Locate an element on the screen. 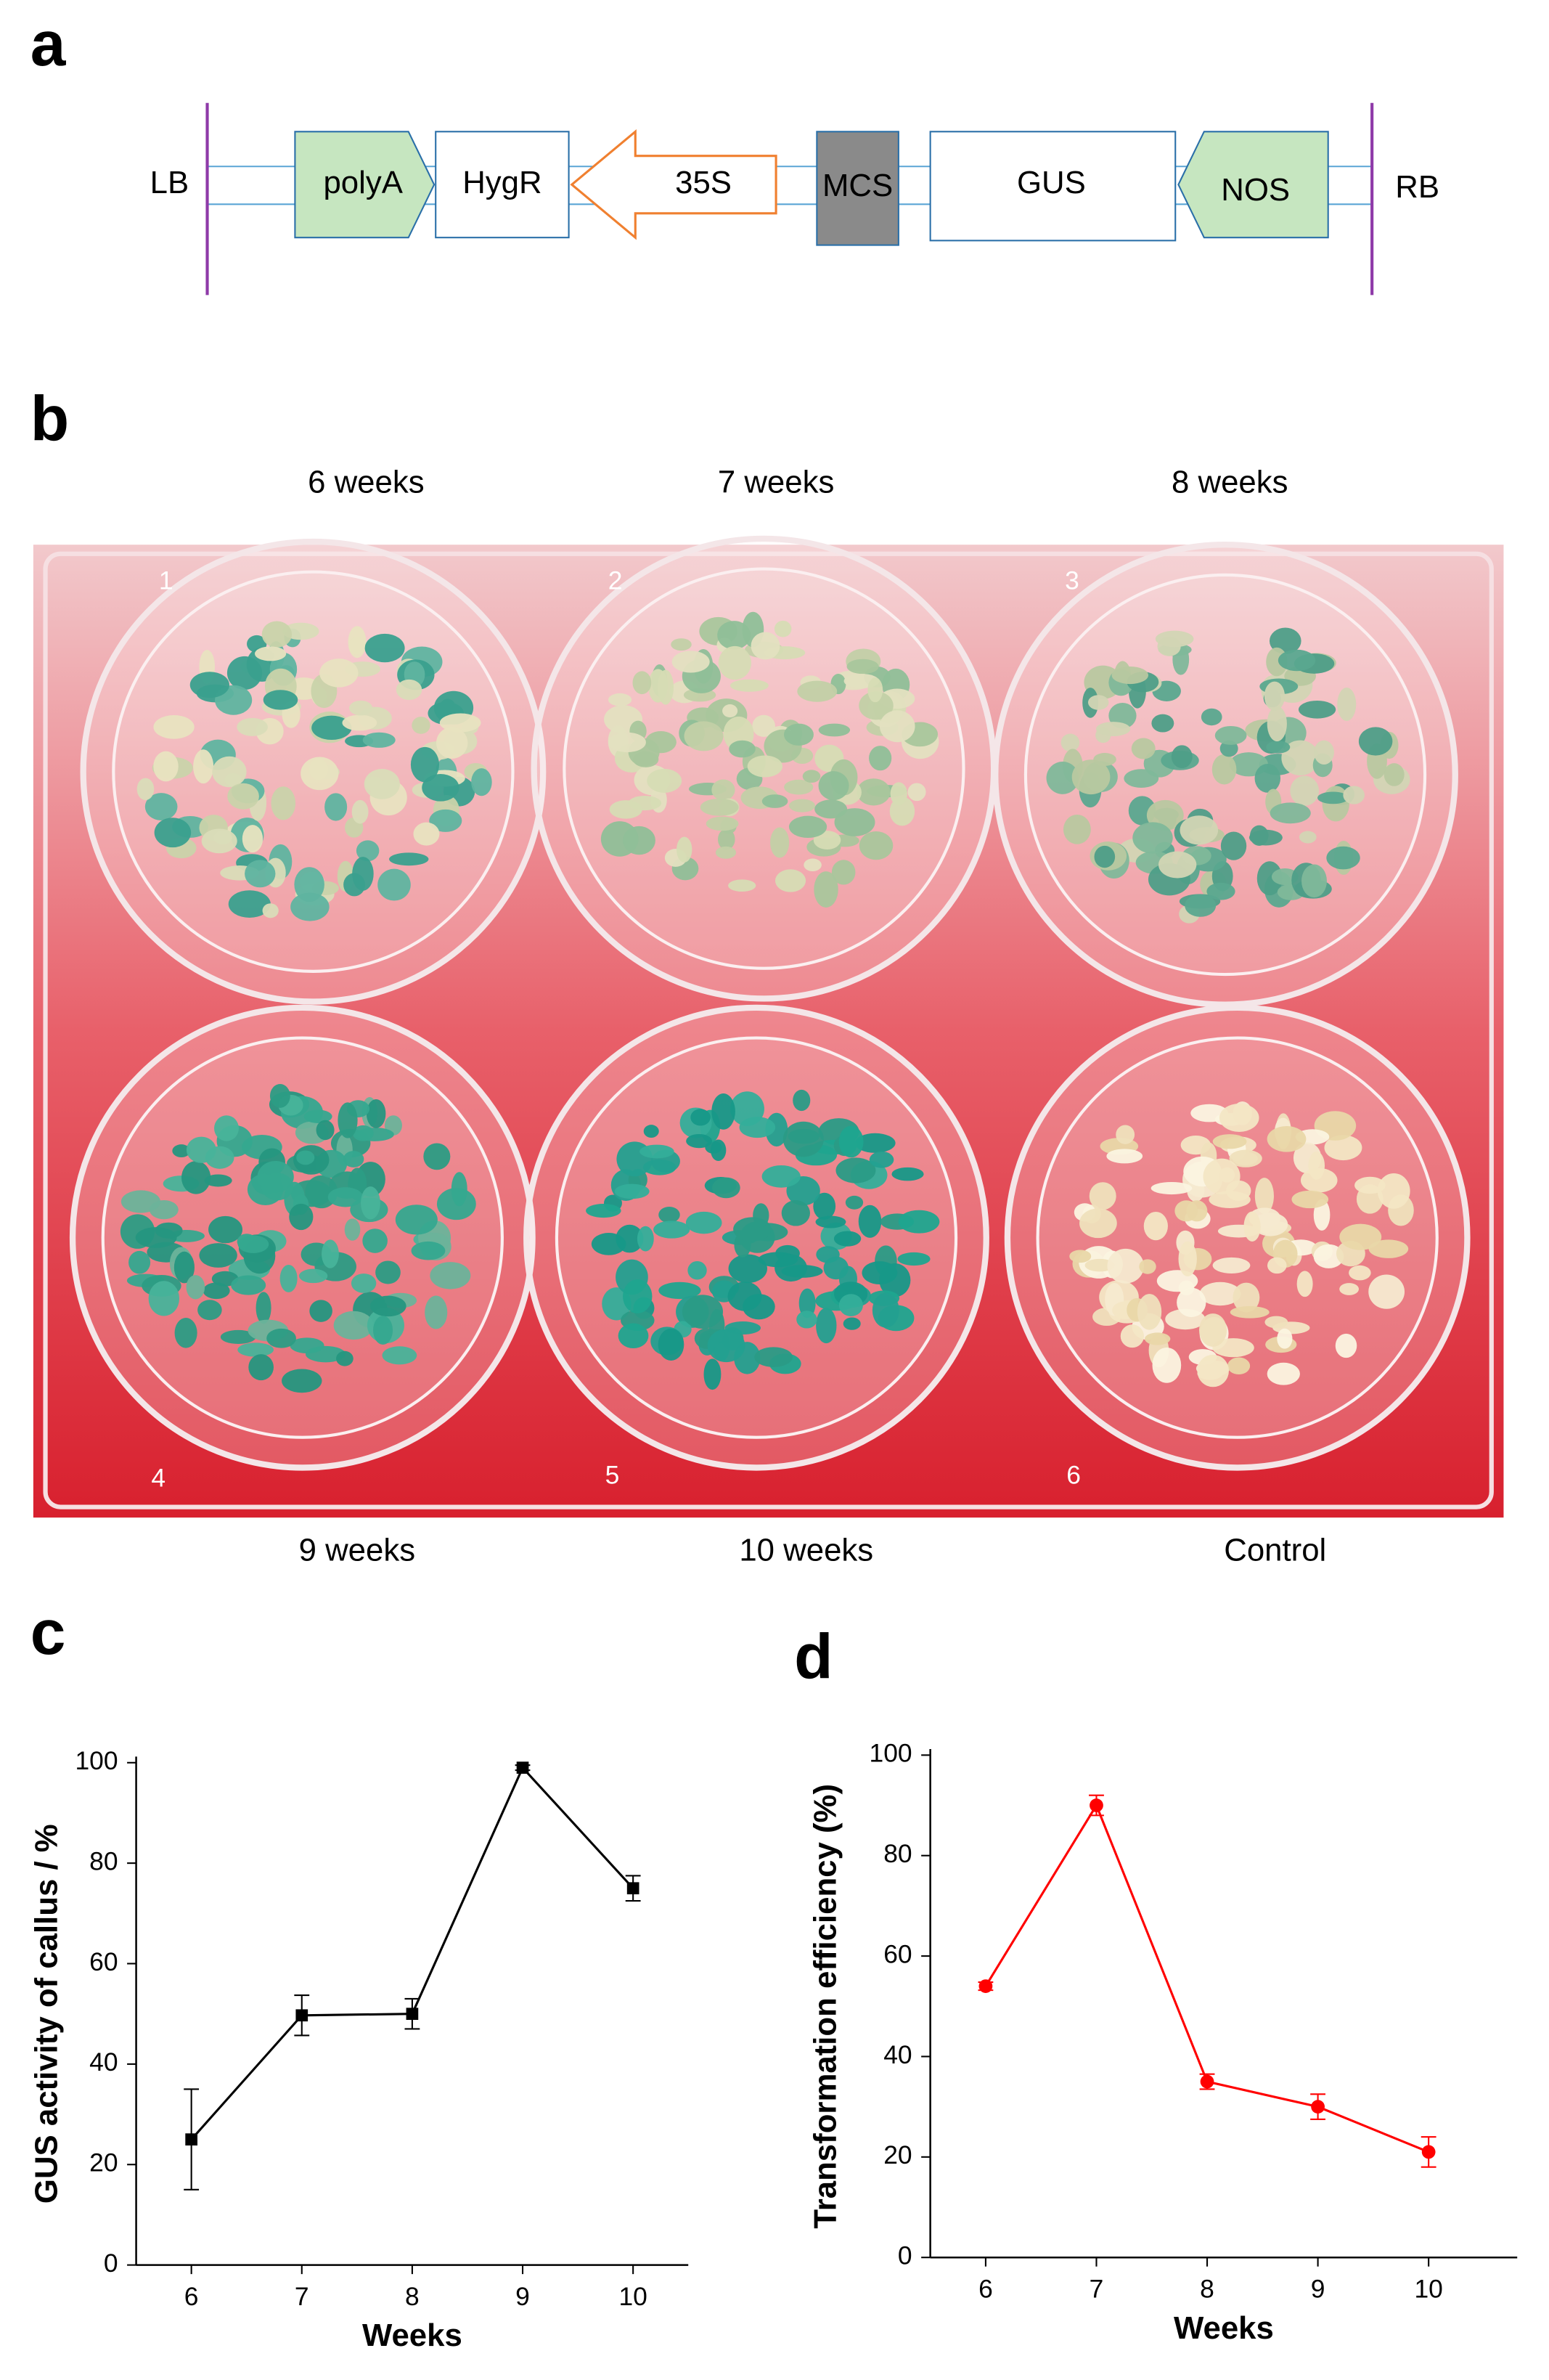 The width and height of the screenshot is (1549, 2380). element-label: NOS is located at coordinates (1255, 190).